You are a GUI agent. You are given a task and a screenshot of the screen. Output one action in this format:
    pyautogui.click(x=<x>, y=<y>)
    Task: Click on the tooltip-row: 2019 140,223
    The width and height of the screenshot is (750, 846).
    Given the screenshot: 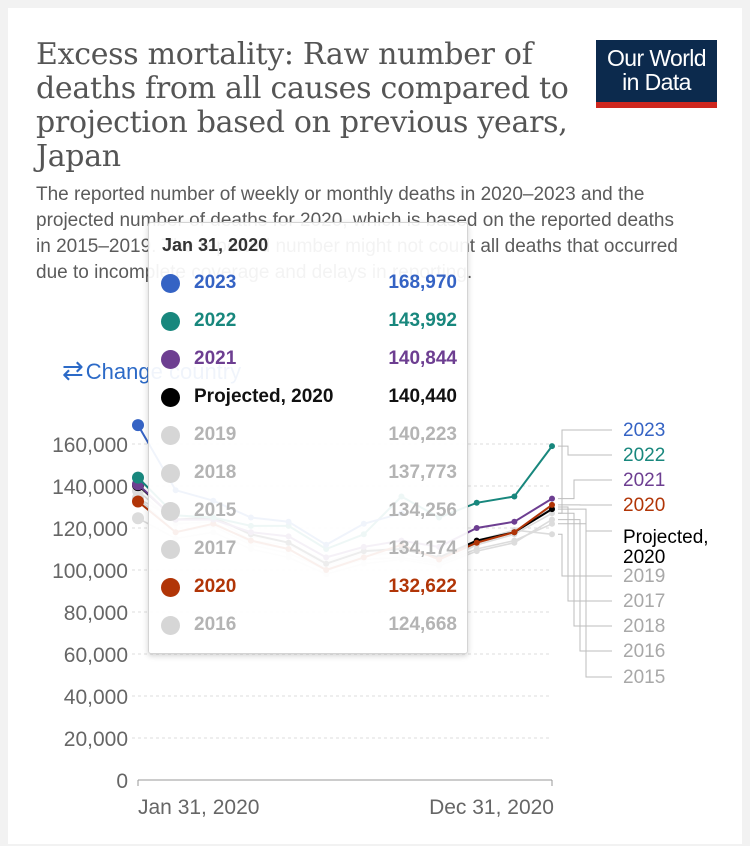 What is the action you would take?
    pyautogui.click(x=309, y=436)
    